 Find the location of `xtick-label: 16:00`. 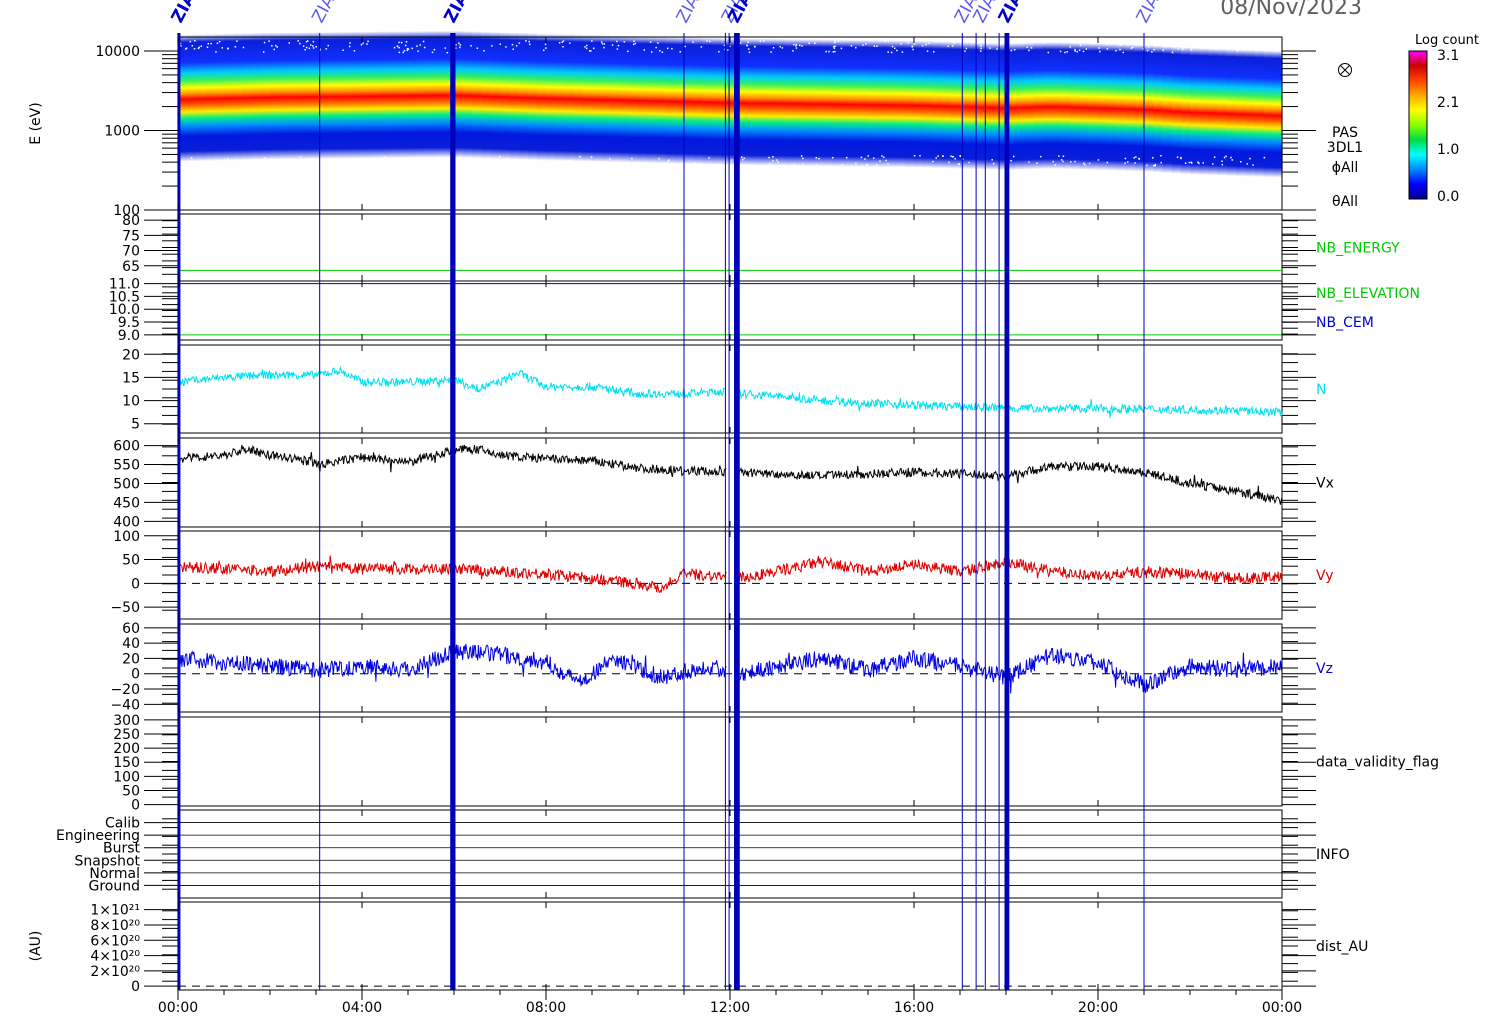

xtick-label: 16:00 is located at coordinates (914, 1008).